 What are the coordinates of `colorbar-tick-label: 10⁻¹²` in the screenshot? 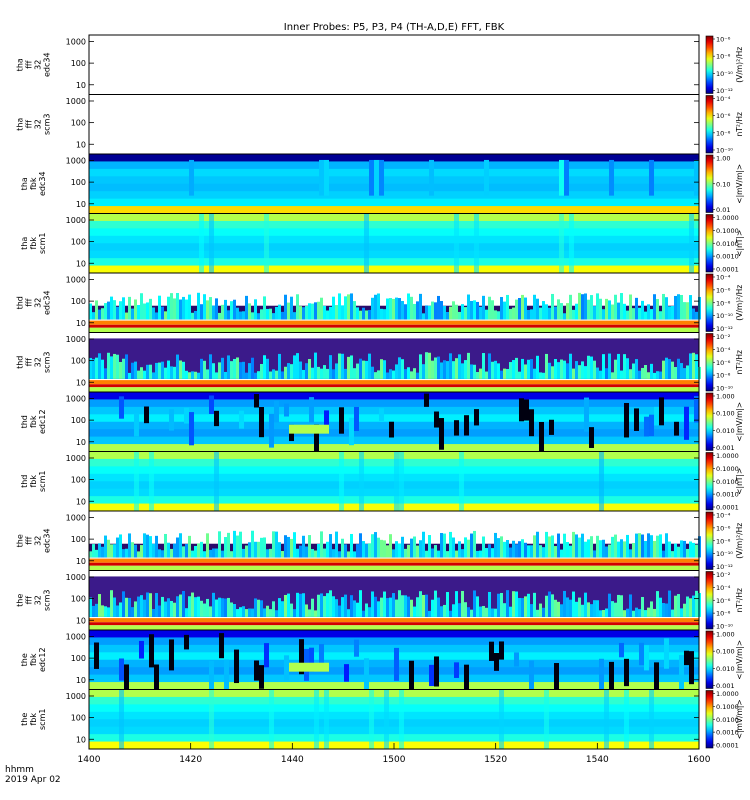 It's located at (724, 91).